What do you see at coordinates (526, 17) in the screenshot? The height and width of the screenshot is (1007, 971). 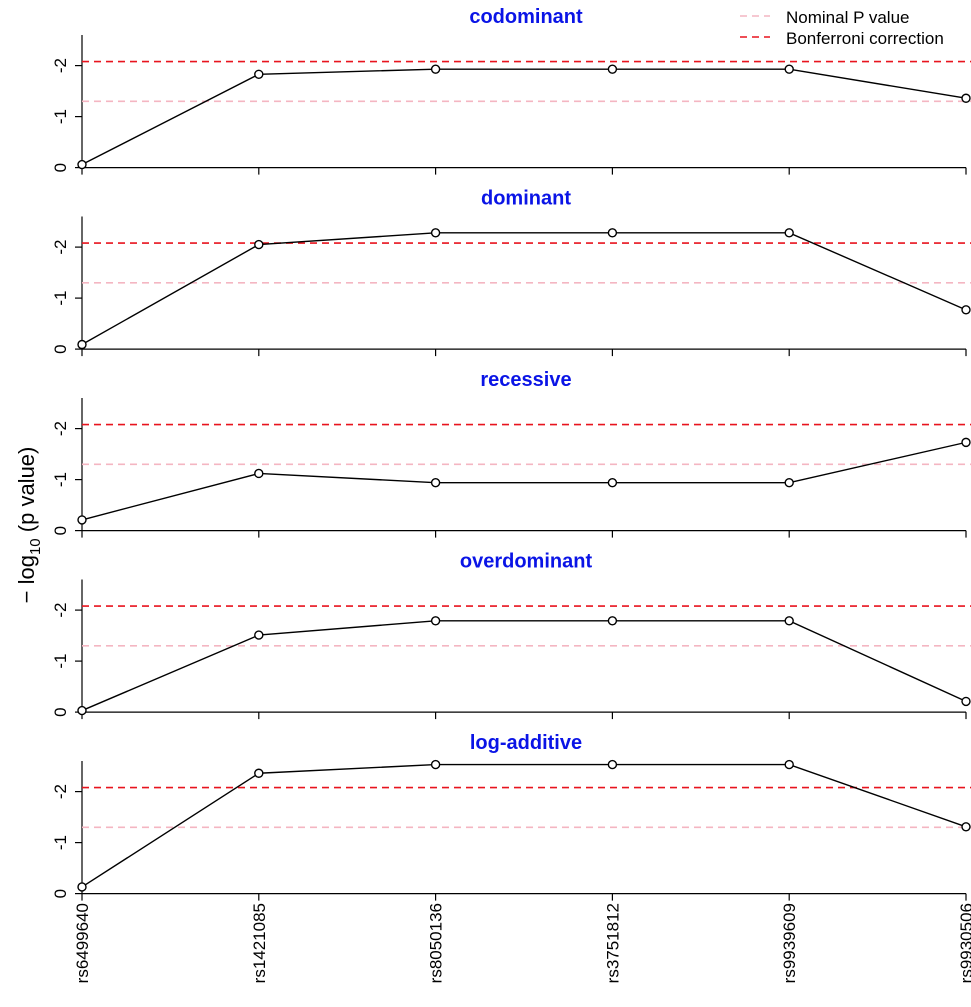 I see `panel-title: codominant` at bounding box center [526, 17].